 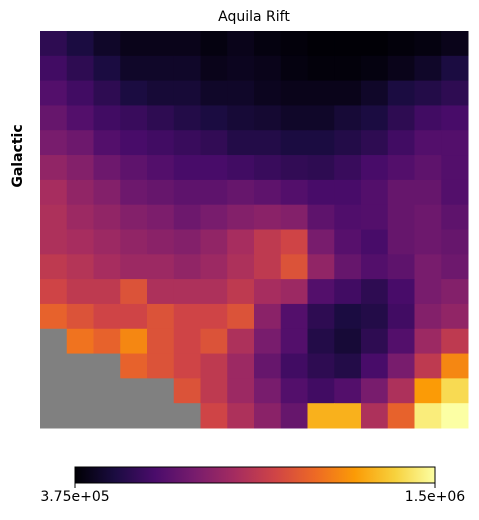 What do you see at coordinates (18, 155) in the screenshot?
I see `y-axis-label: Galactic` at bounding box center [18, 155].